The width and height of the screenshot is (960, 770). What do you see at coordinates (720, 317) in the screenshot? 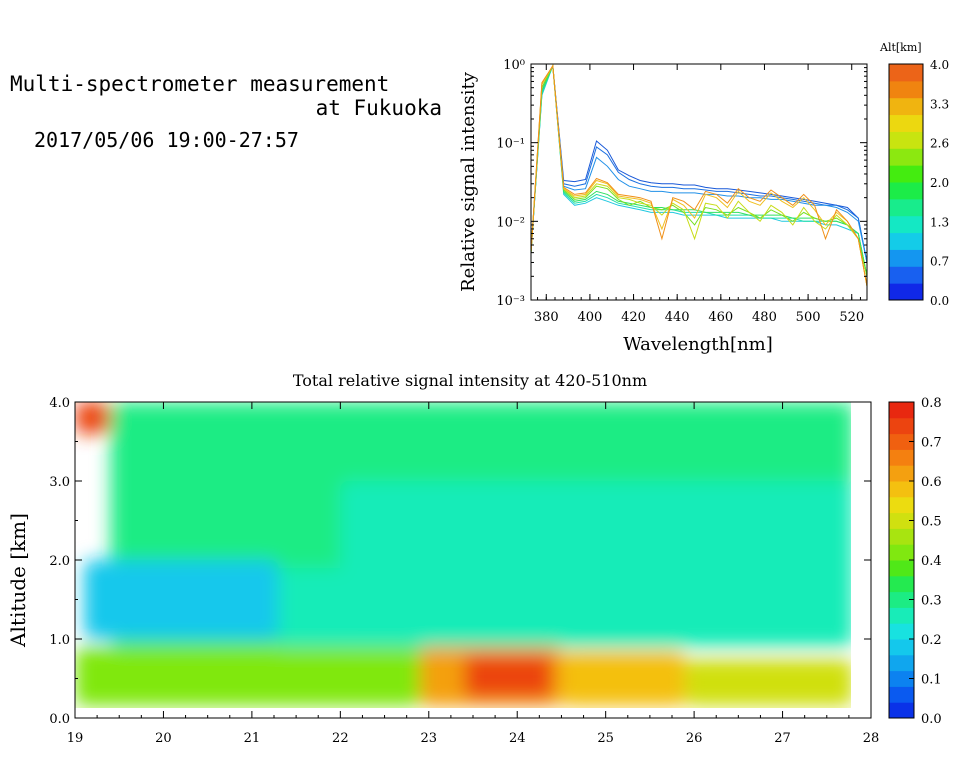
I see `spectrum-x-tick-label: 460` at bounding box center [720, 317].